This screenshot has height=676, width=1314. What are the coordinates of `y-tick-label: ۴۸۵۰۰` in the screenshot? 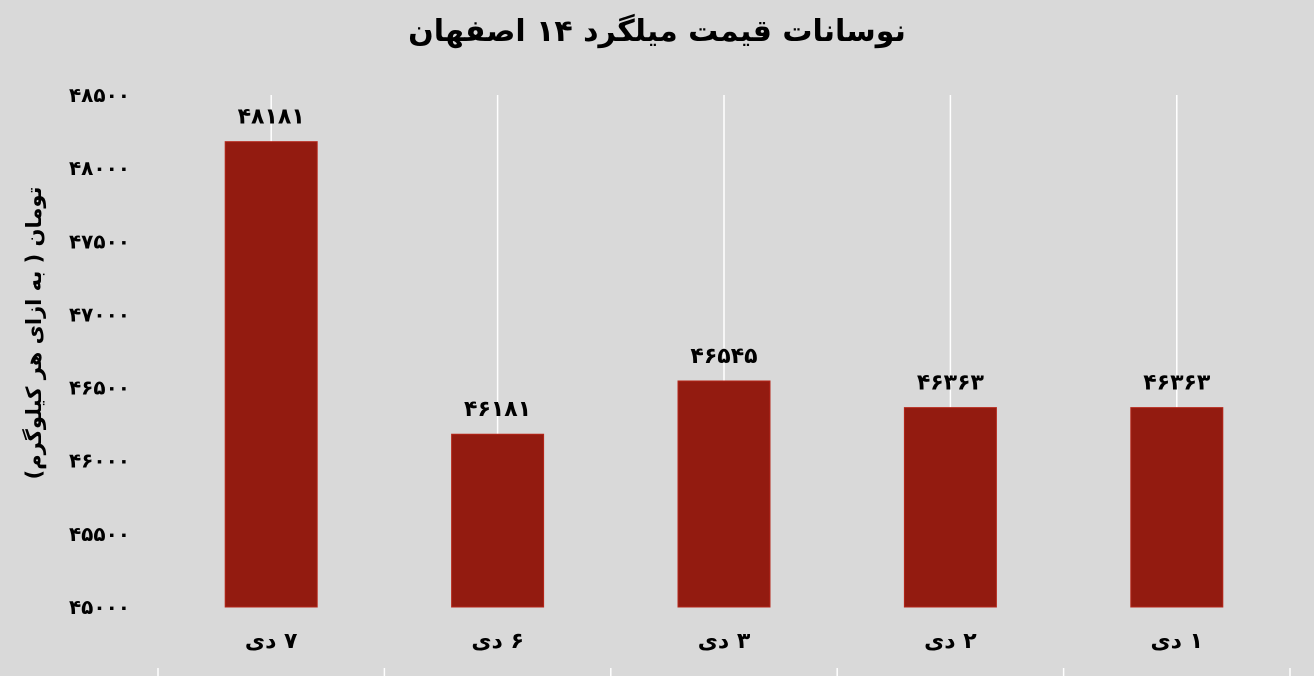 It's located at (99, 95).